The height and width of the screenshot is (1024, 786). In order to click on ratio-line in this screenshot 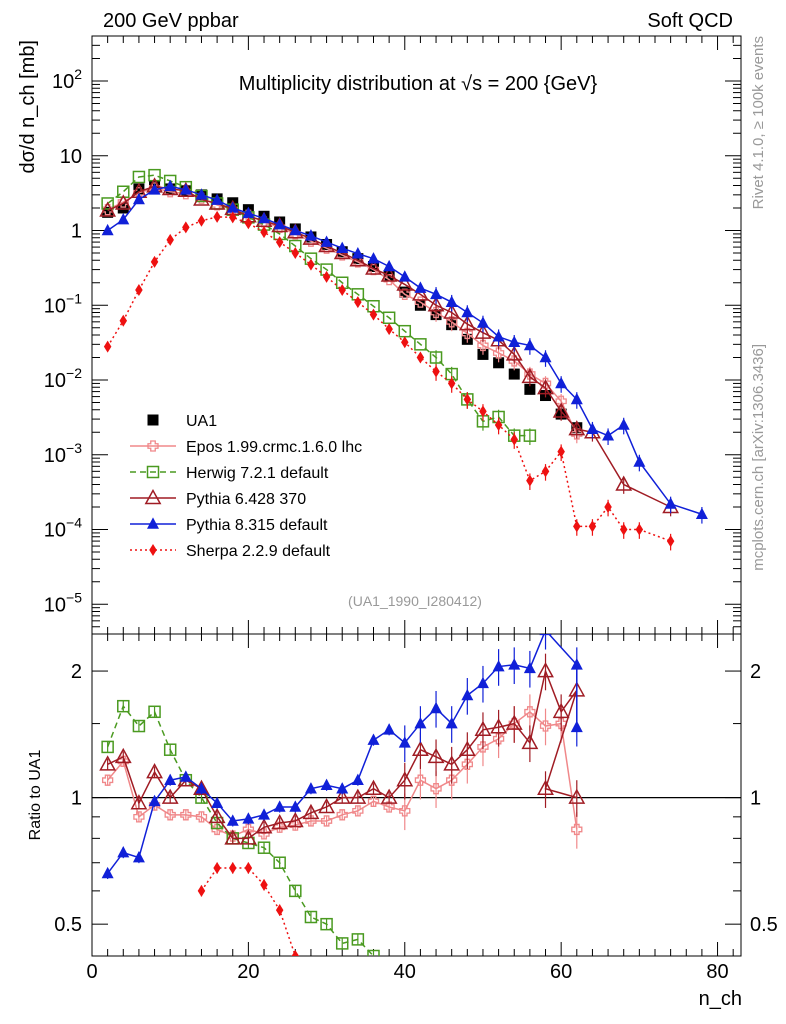, I will do `click(342, 754)`.